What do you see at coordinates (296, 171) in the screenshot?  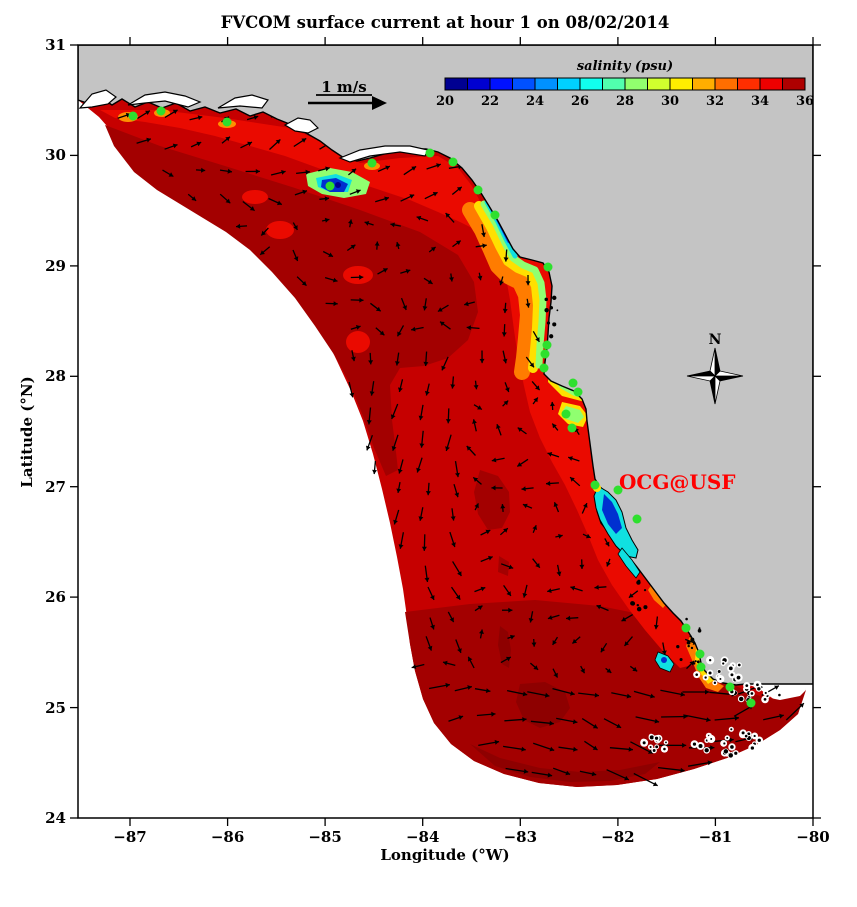 I see `salinity-34-band-north` at bounding box center [296, 171].